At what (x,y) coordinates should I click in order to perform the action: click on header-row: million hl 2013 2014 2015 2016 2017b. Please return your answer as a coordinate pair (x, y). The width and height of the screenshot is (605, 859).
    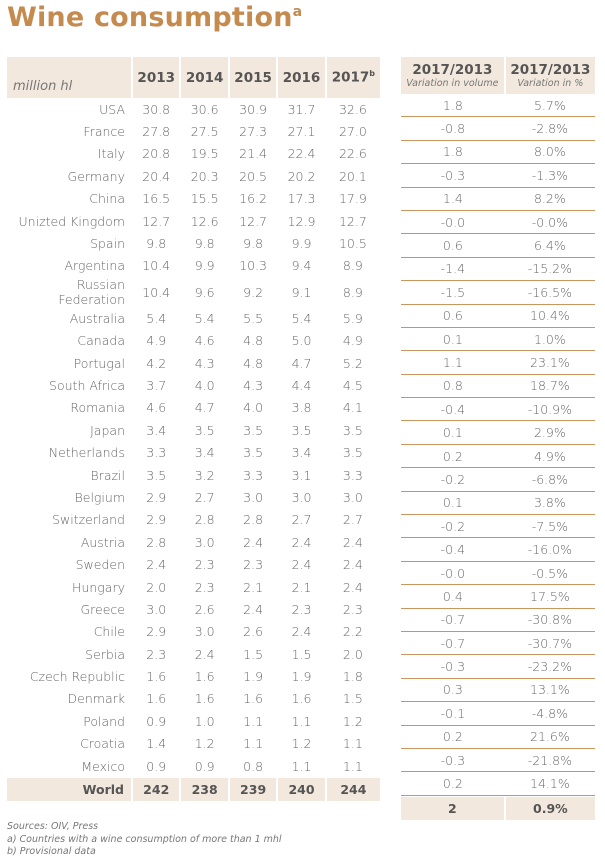
    Looking at the image, I should click on (193, 77).